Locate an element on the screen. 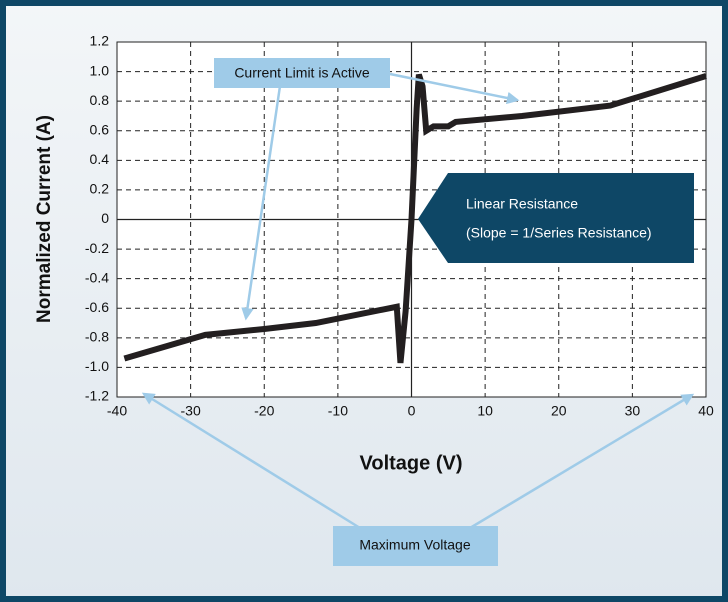 The image size is (728, 602). y-tick-label: -1.0 is located at coordinates (97, 366).